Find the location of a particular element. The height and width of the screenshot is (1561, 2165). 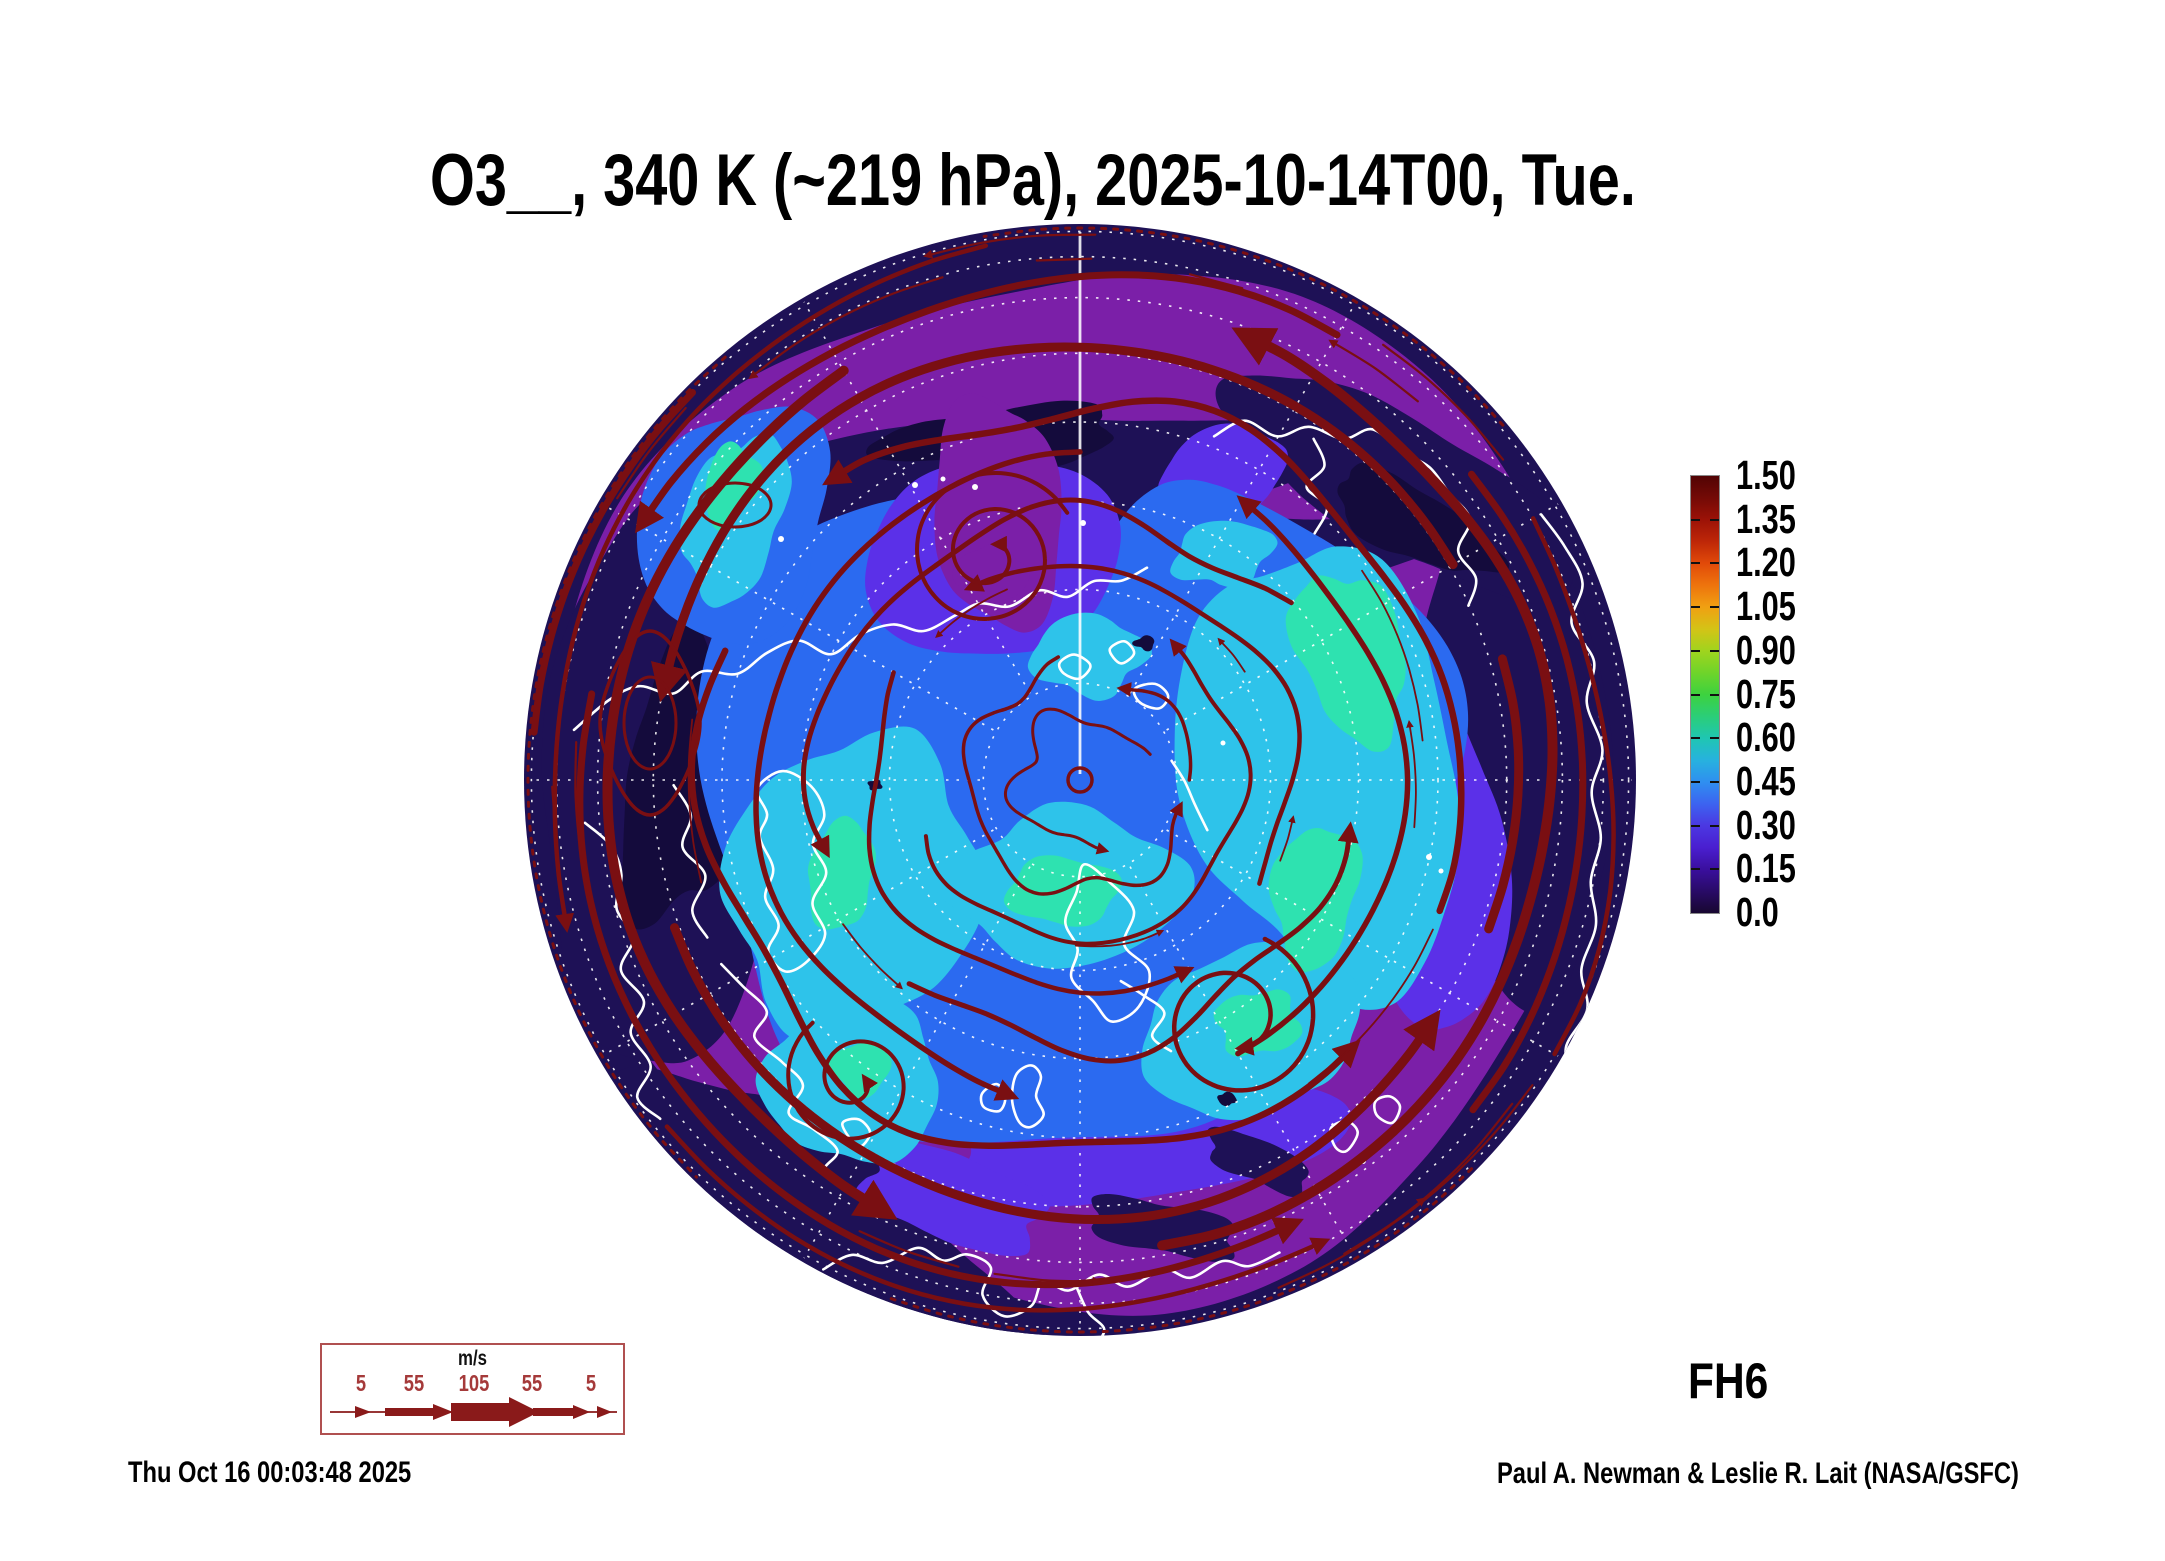

colorbar-tick-label: 0.45 is located at coordinates (1766, 780).